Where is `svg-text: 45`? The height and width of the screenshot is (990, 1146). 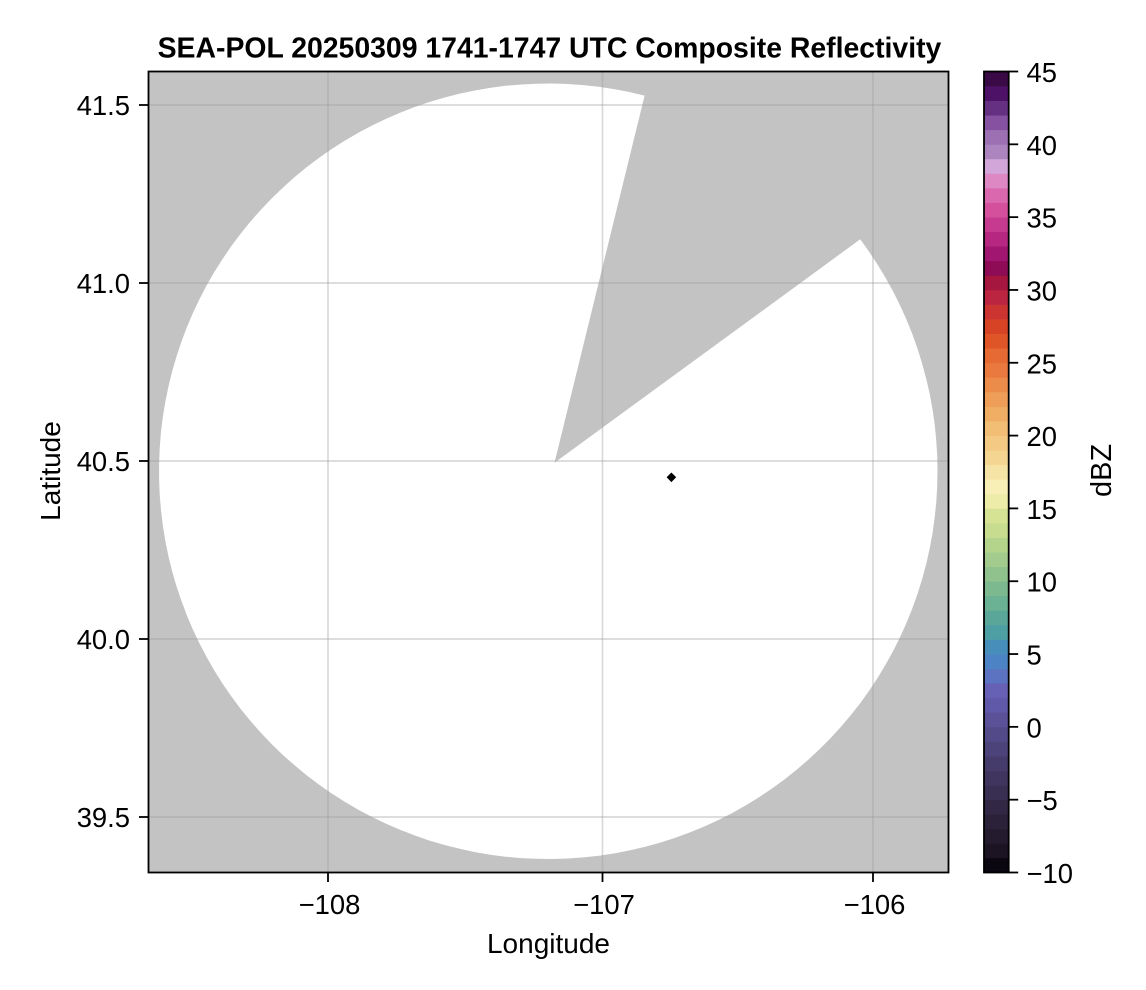 svg-text: 45 is located at coordinates (1042, 72).